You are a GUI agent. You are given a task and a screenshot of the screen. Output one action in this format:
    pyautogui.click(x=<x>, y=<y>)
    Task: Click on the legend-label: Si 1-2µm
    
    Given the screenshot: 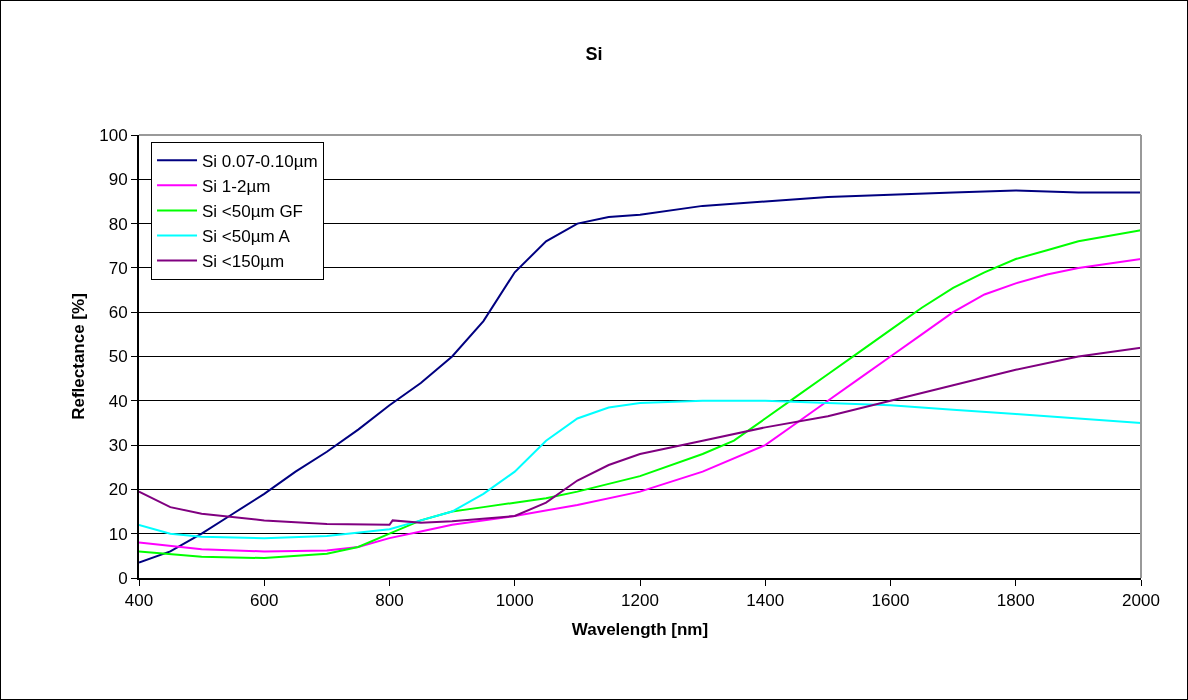 What is the action you would take?
    pyautogui.click(x=236, y=186)
    